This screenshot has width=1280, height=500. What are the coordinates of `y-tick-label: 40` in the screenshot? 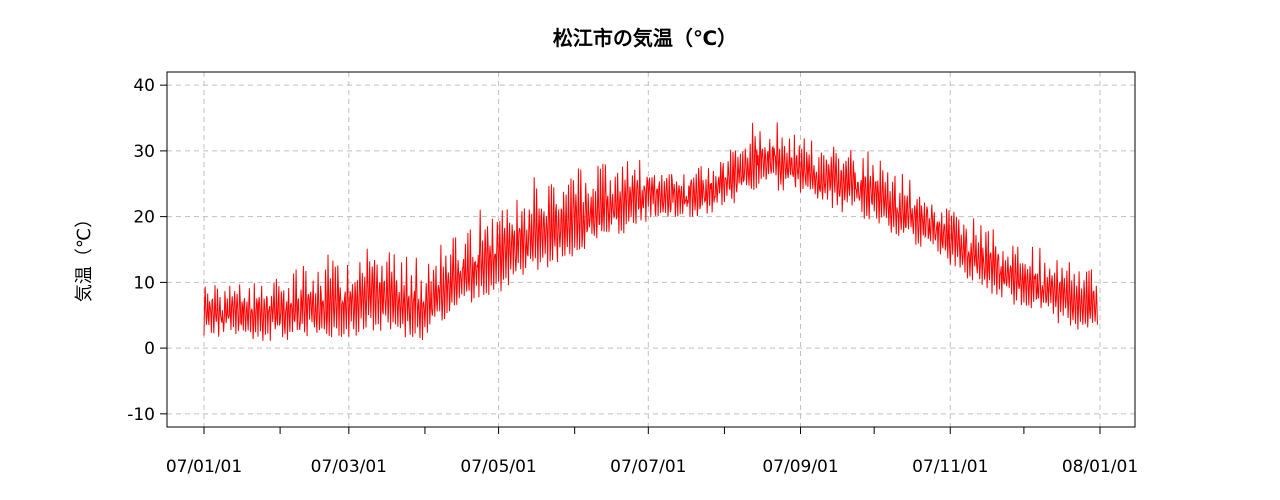 It's located at (144, 86).